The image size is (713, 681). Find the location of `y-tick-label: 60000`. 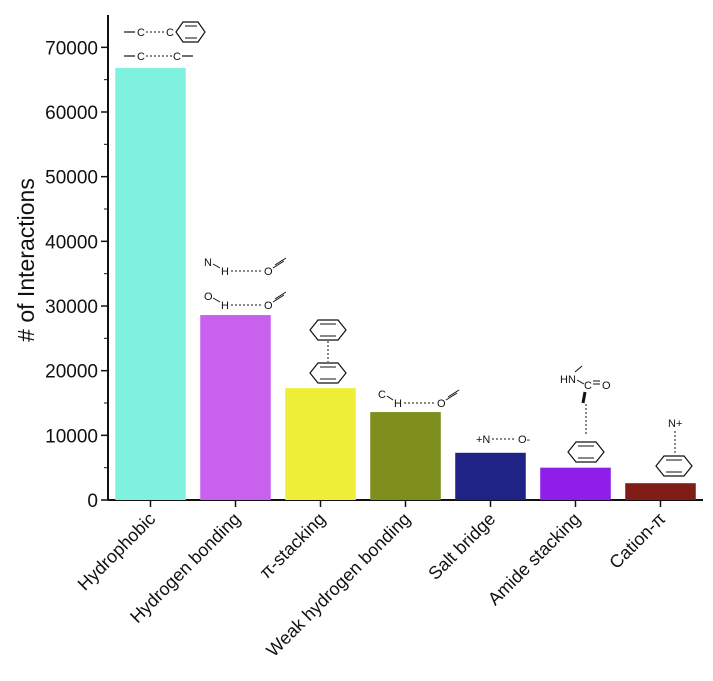

y-tick-label: 60000 is located at coordinates (71, 113).